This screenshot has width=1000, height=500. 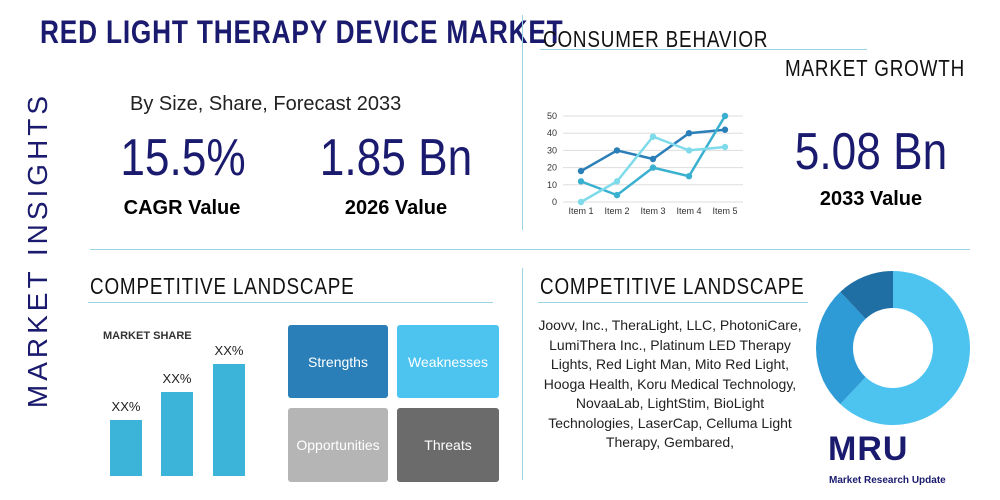 I want to click on stat-label: 2033 Value, so click(x=871, y=199).